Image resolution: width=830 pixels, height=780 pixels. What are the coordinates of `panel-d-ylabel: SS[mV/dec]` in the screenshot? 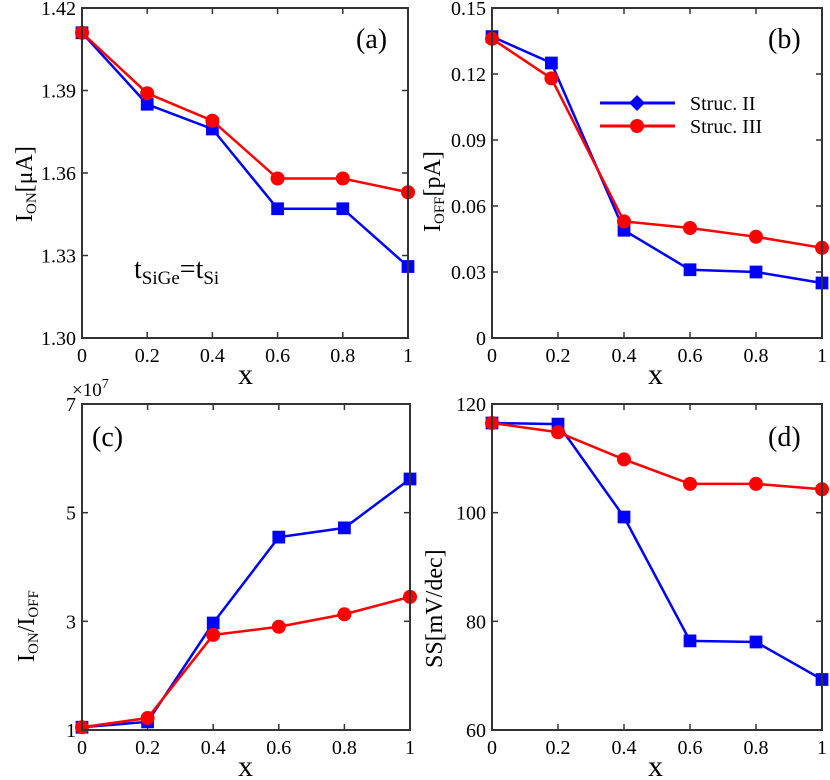 It's located at (435, 608).